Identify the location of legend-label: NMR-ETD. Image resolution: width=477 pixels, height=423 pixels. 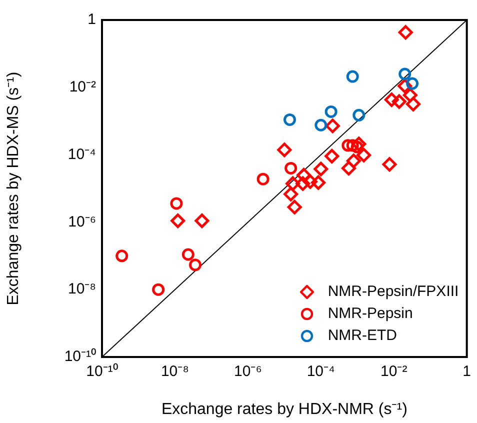
(362, 336).